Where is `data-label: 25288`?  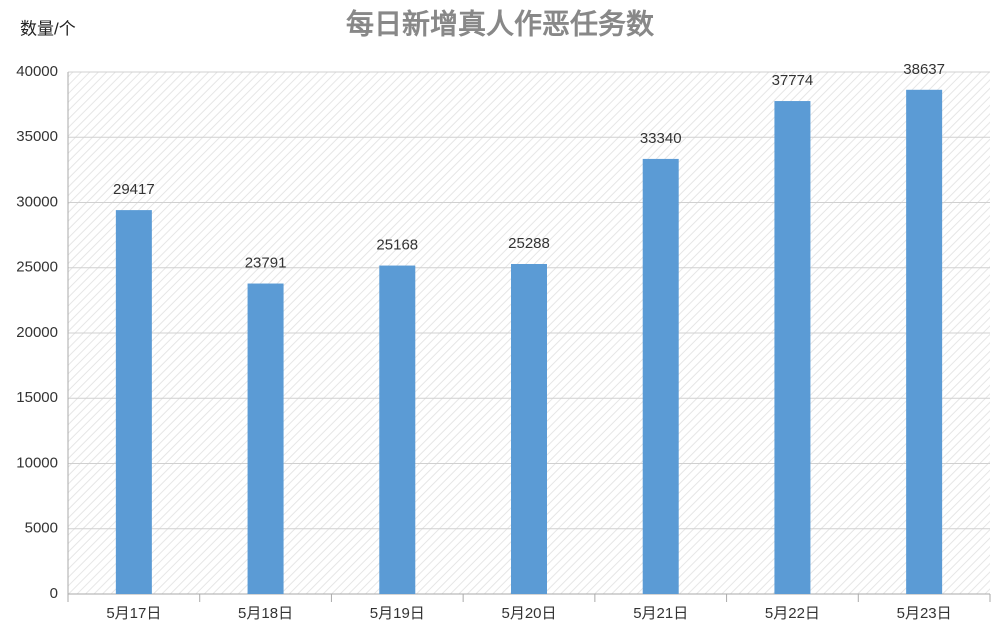 data-label: 25288 is located at coordinates (529, 243).